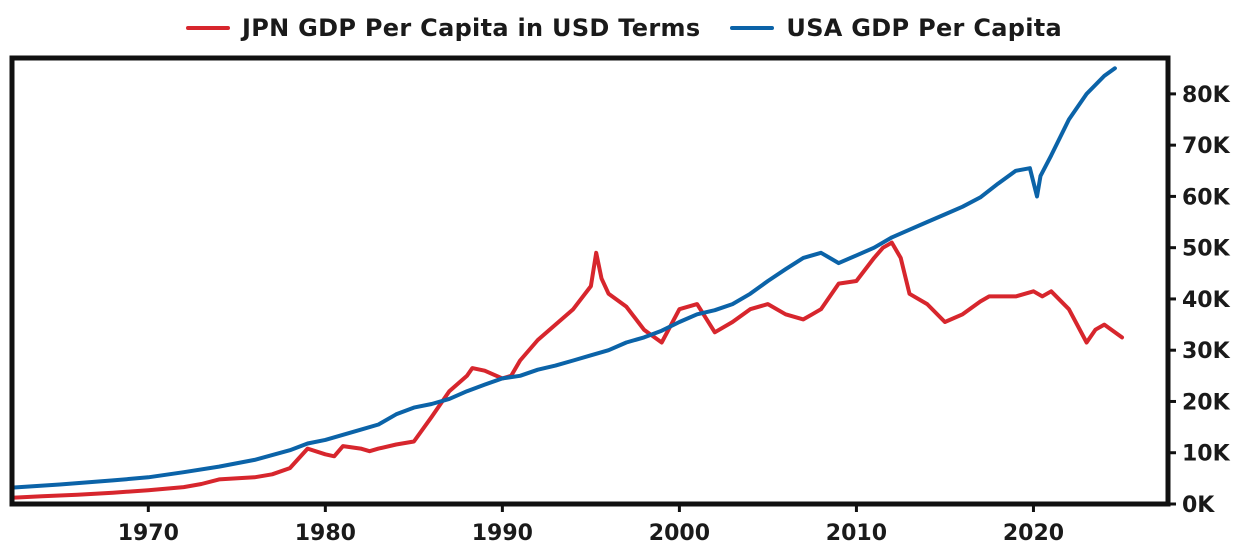 Image resolution: width=1248 pixels, height=552 pixels. Describe the element at coordinates (502, 533) in the screenshot. I see `x-tick-label: 1990` at that location.